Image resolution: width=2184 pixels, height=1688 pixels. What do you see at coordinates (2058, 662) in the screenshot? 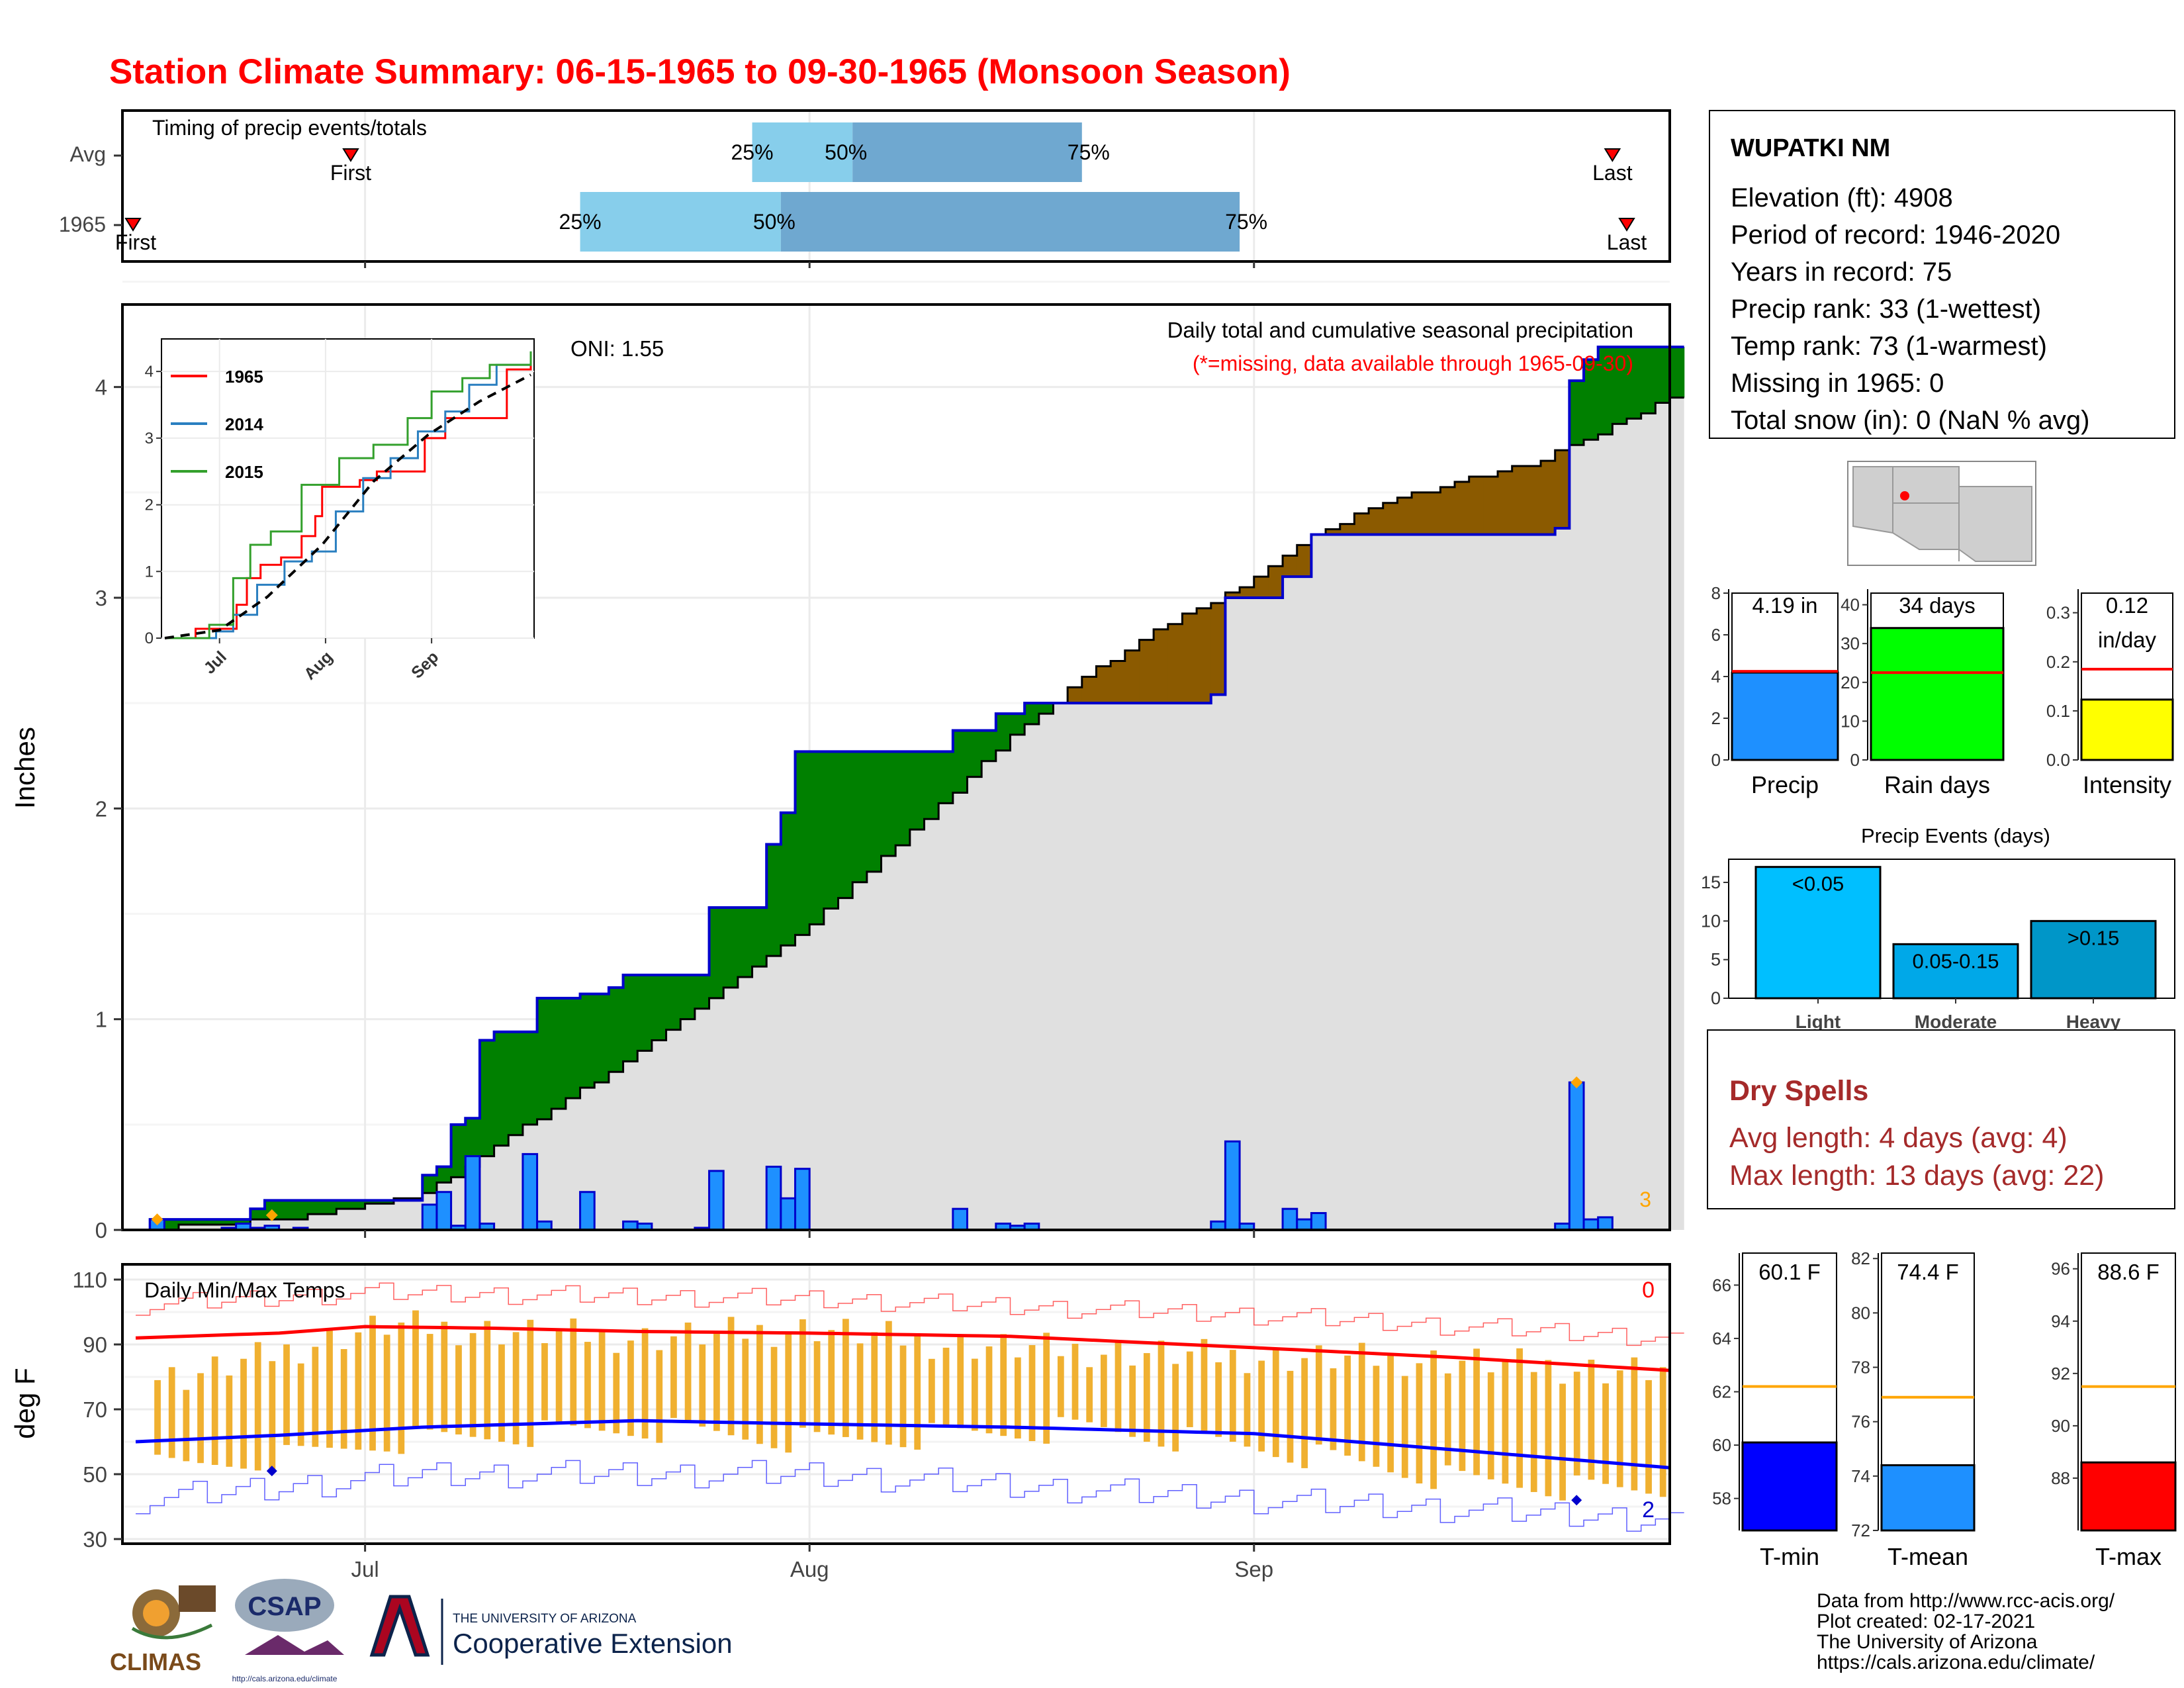
I see `summary-tick-label-2-2: 0.2` at bounding box center [2058, 662].